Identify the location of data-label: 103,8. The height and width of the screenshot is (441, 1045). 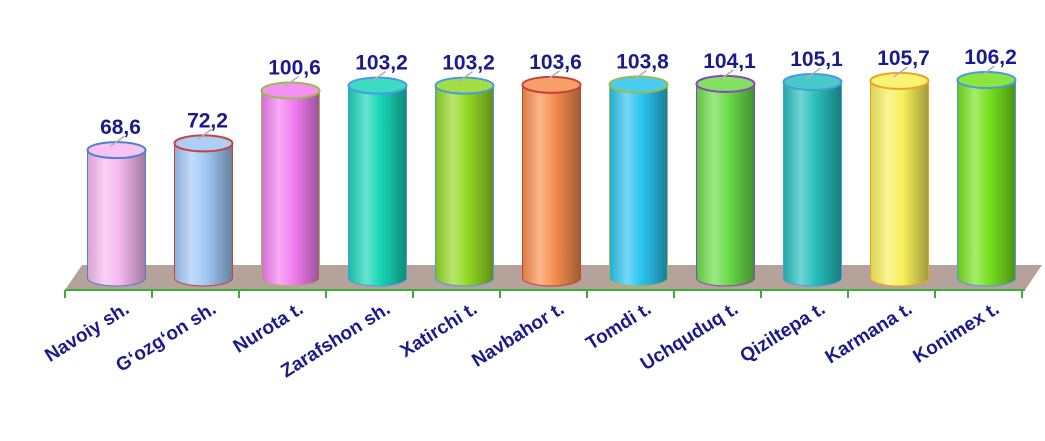
(642, 61).